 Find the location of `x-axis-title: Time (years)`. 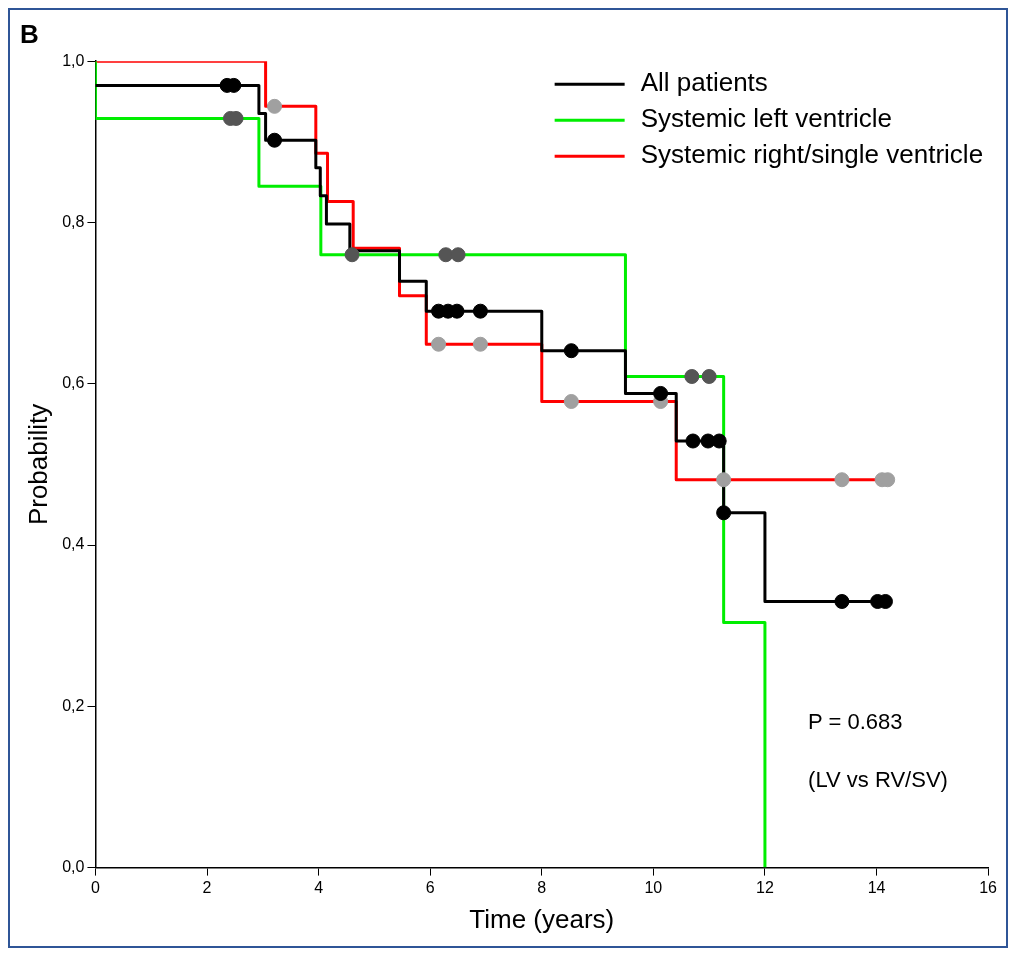

x-axis-title: Time (years) is located at coordinates (542, 918).